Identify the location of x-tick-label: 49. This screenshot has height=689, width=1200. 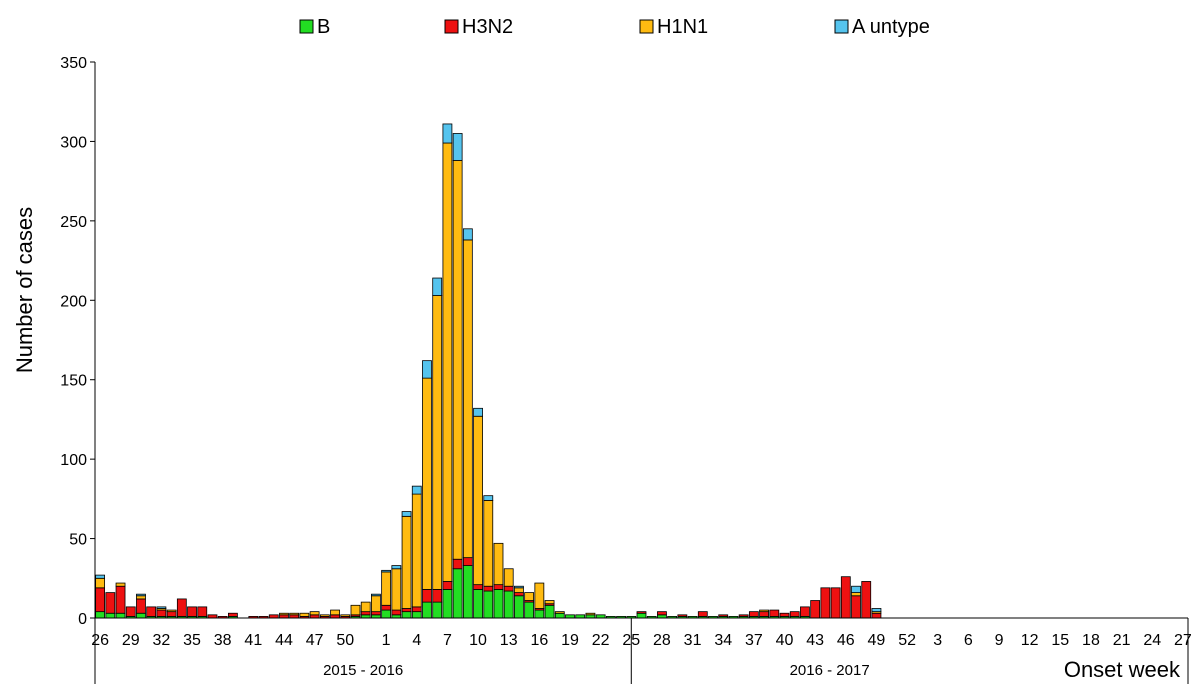
(877, 640).